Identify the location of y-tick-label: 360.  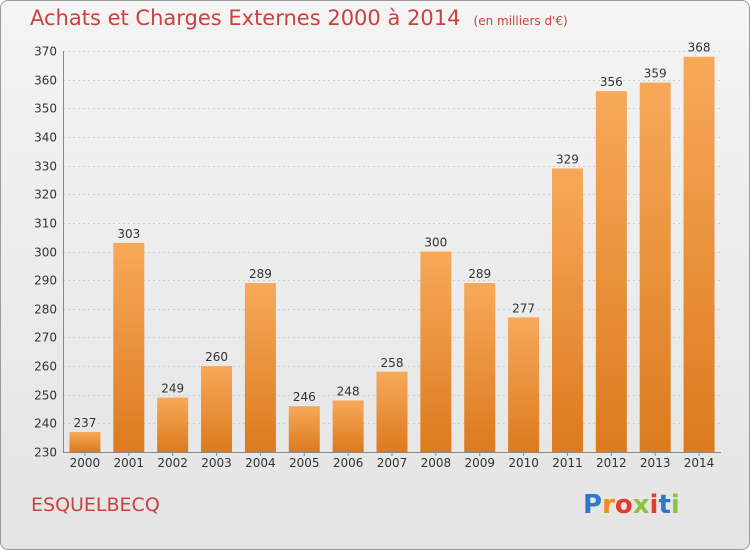
(45, 81).